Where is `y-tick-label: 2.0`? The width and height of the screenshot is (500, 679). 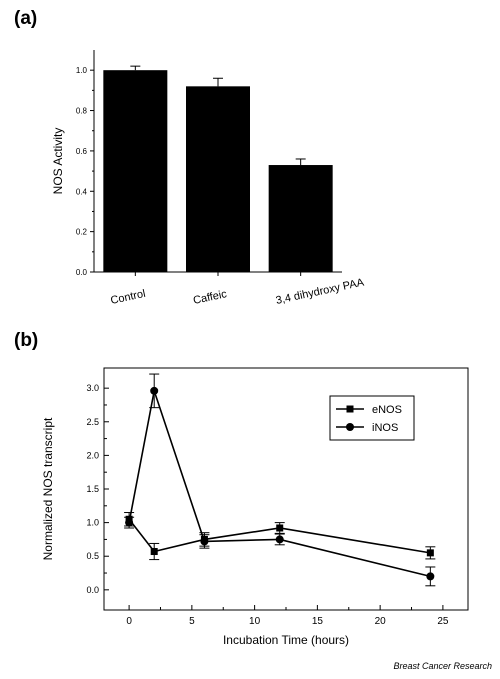
y-tick-label: 2.0 is located at coordinates (92, 455).